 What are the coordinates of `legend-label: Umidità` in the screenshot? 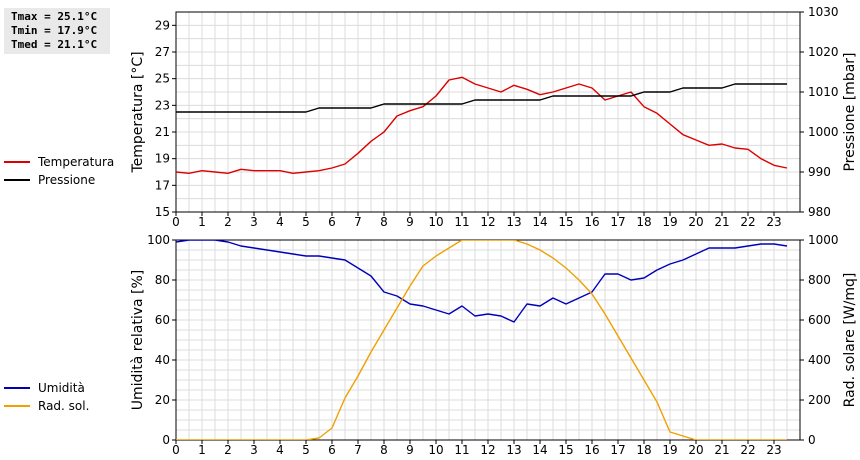 It's located at (61, 388).